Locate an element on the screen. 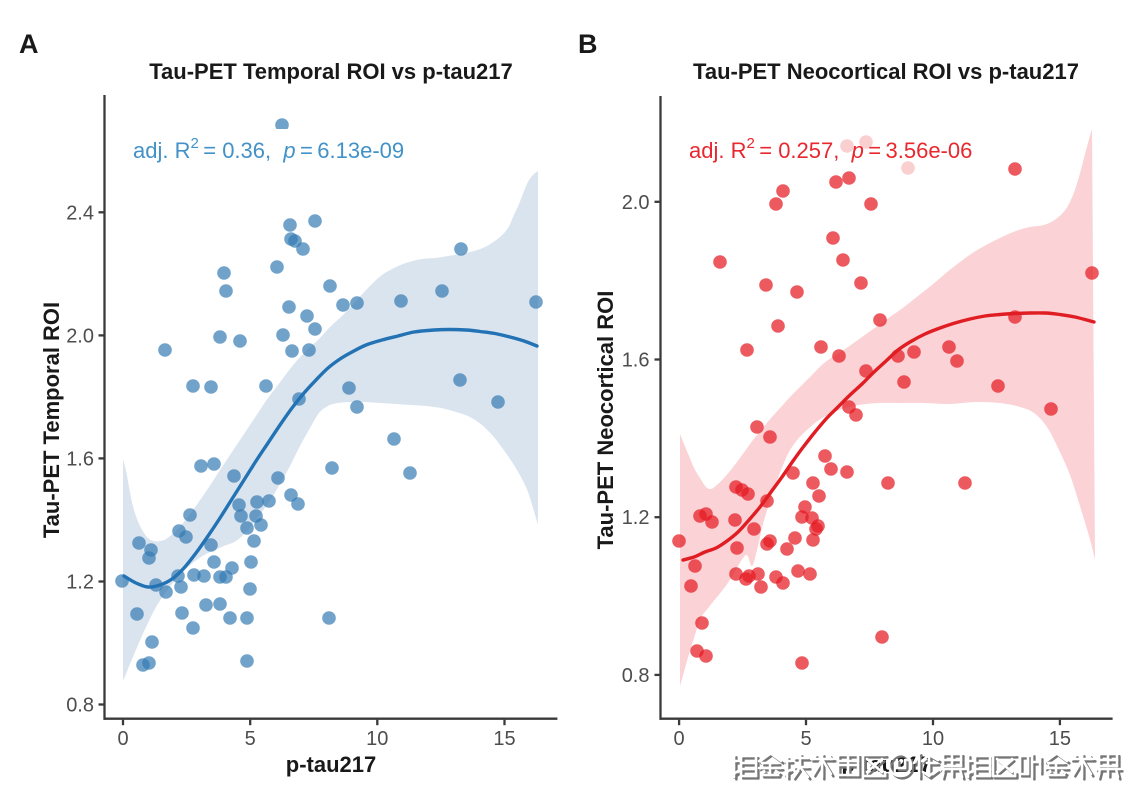  svg-text: Tau-PET Neocortical ROI is located at coordinates (605, 420).